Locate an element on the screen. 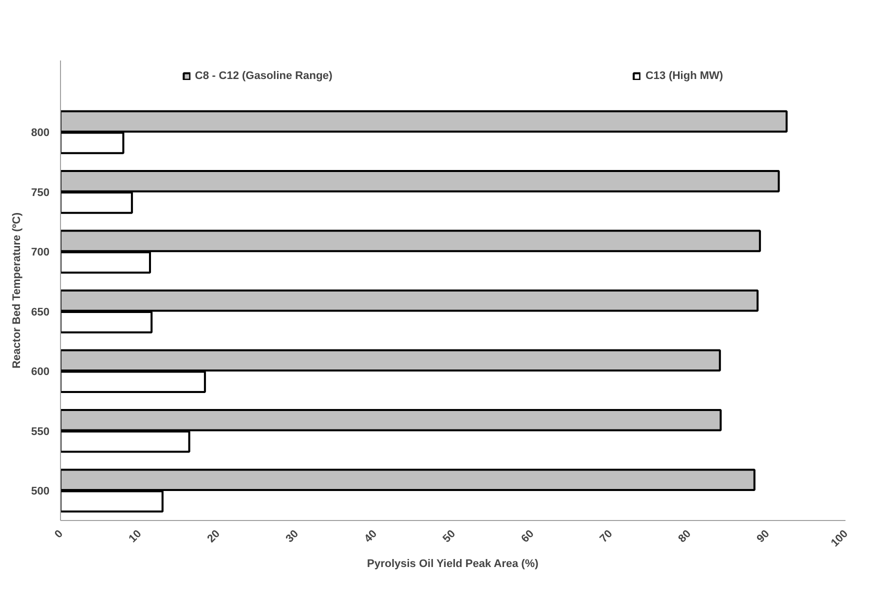 This screenshot has width=885, height=603. y-axis-title: Reactor Bed Temperature (ºC) is located at coordinates (17, 290).